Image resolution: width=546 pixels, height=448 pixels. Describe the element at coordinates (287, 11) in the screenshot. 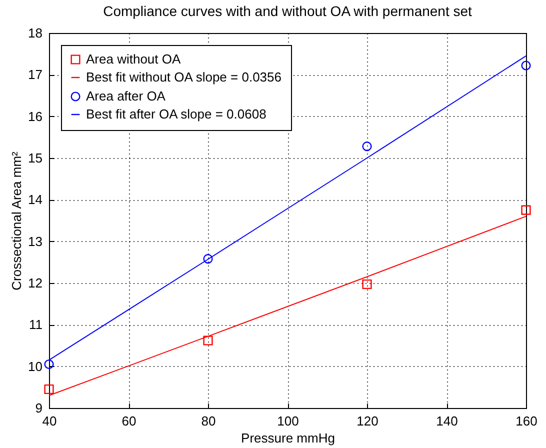

I see `chart-title: Compliance curves with and without OA with permanent set` at that location.